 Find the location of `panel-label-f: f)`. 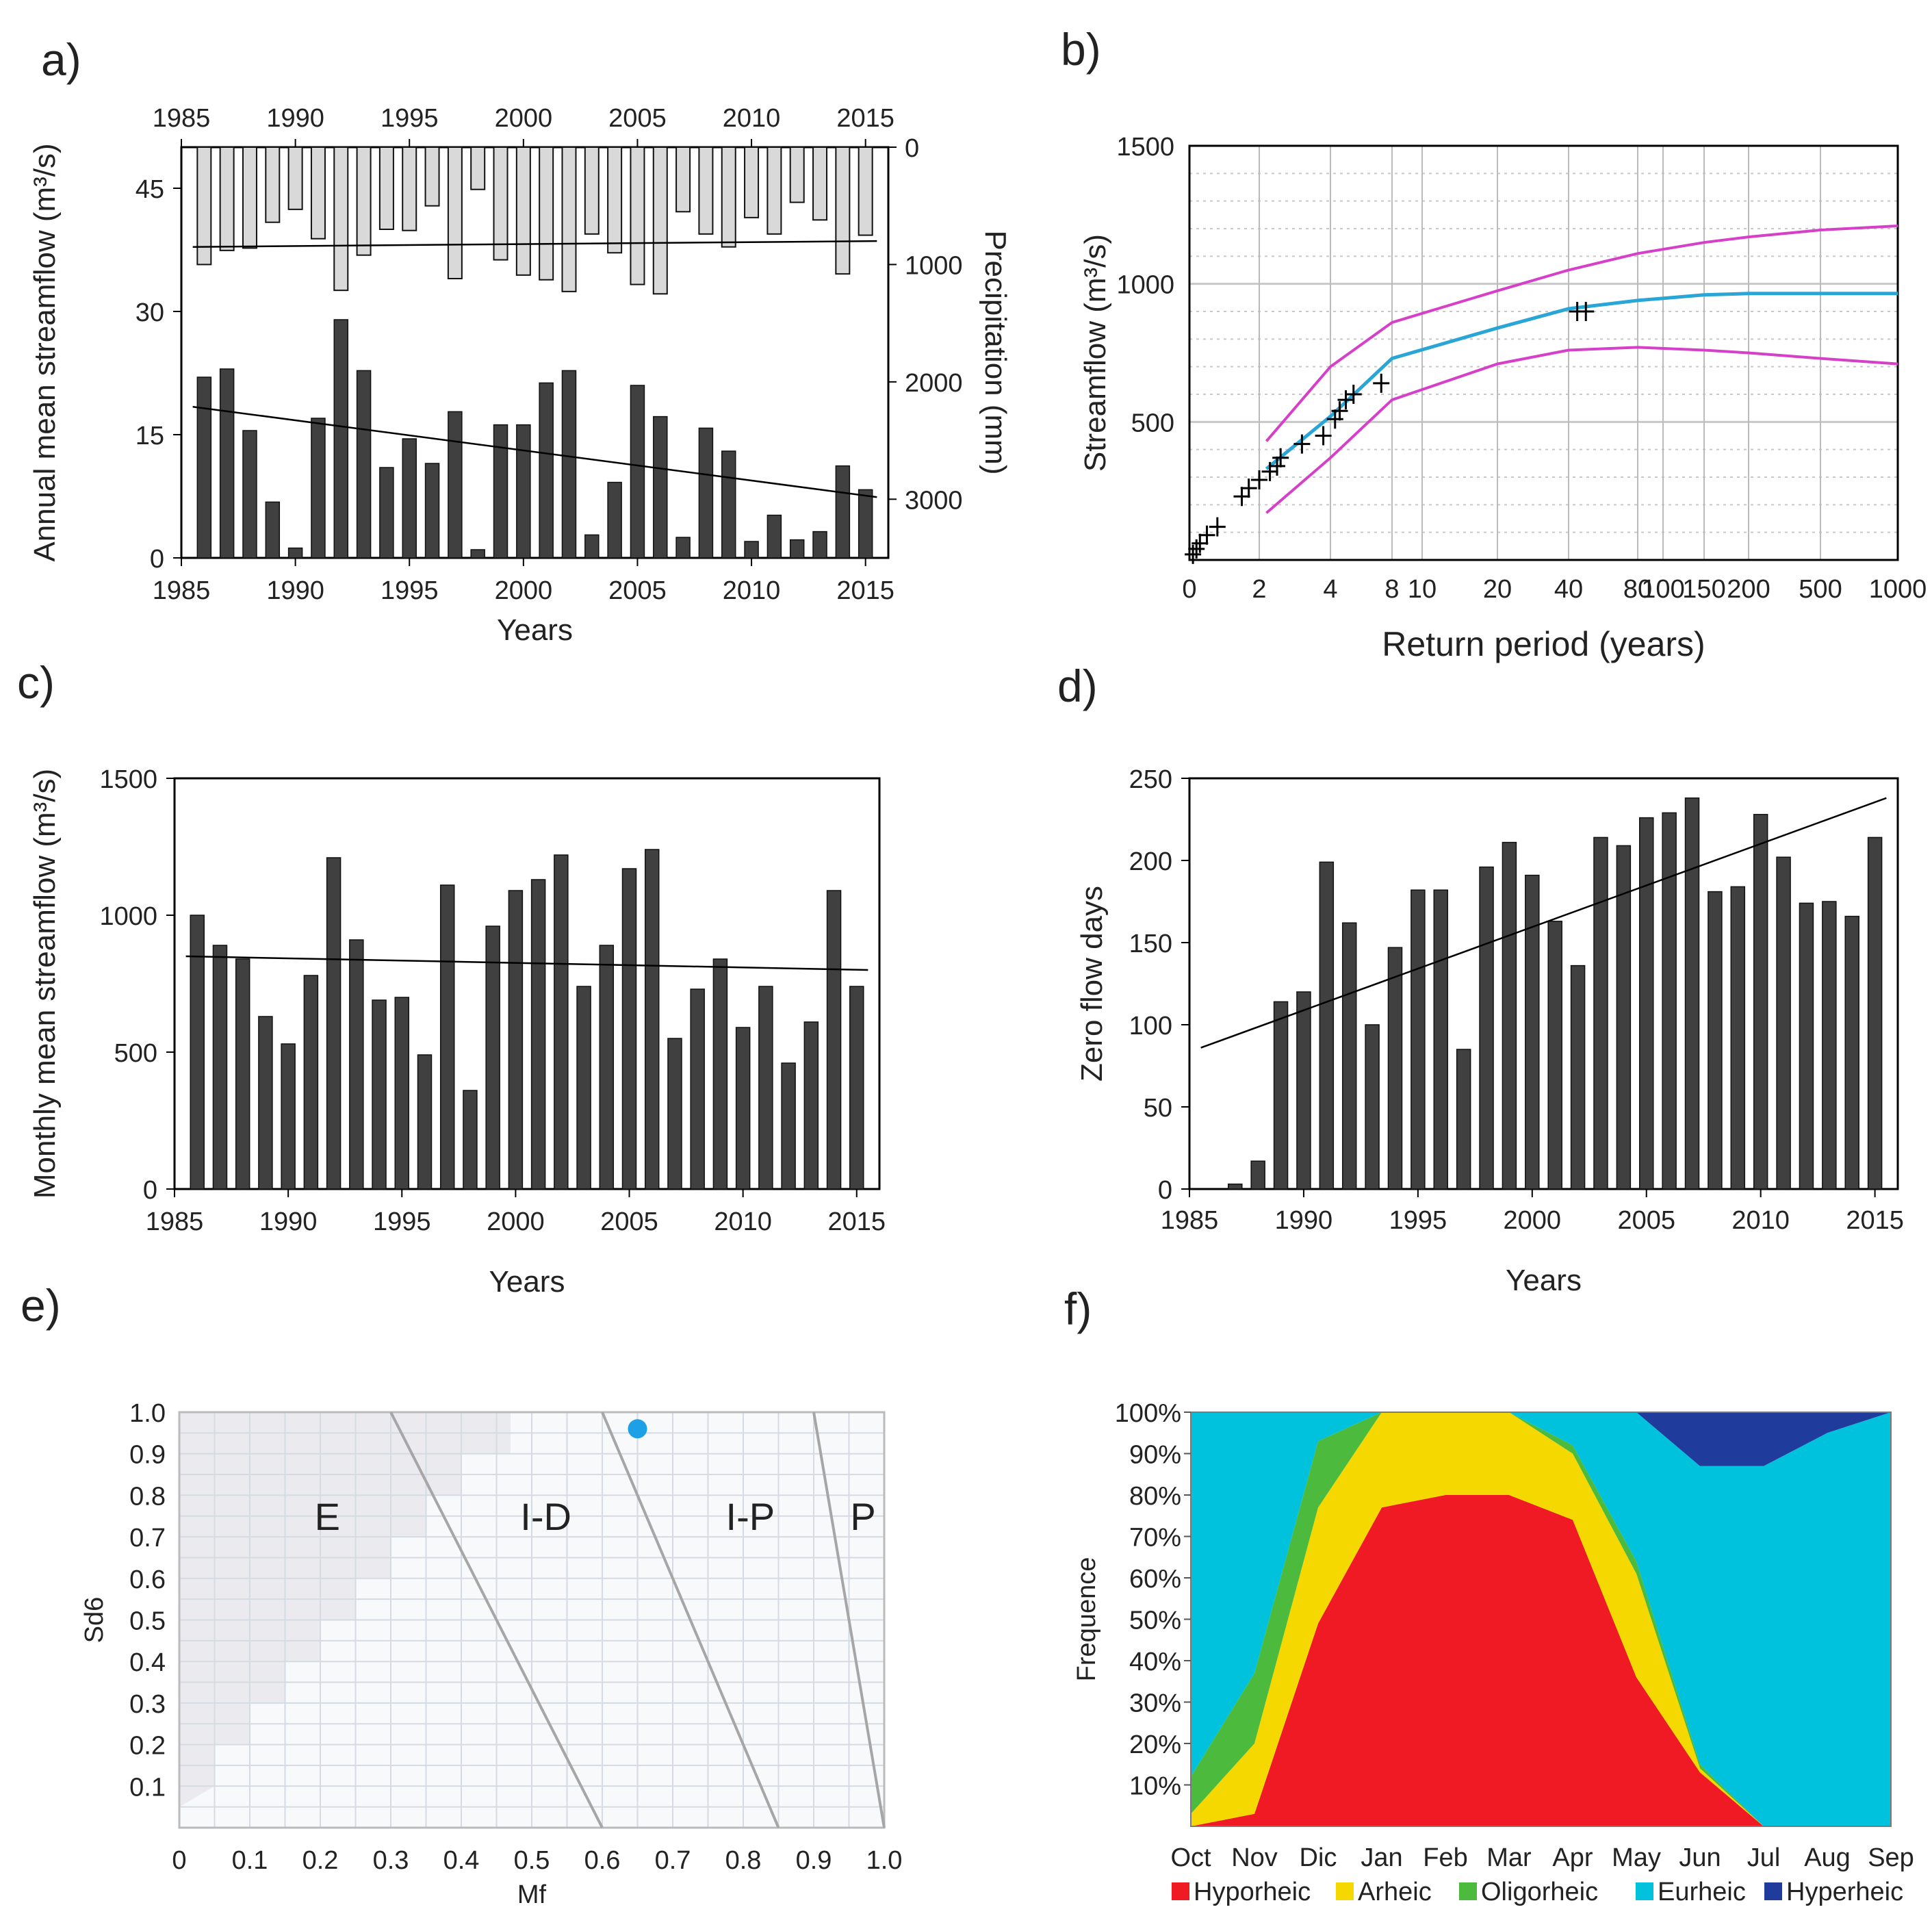

panel-label-f: f) is located at coordinates (1078, 1308).